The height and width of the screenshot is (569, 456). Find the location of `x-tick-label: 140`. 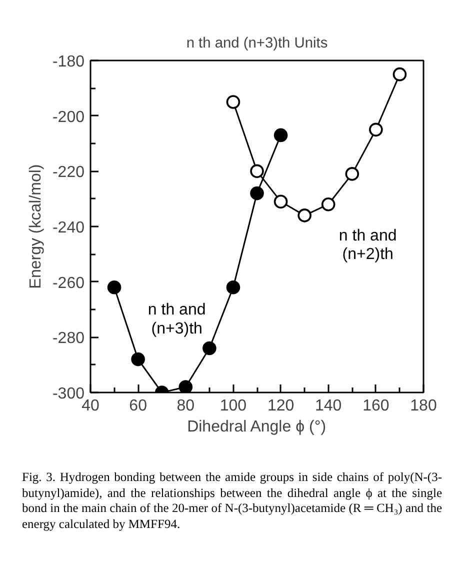

x-tick-label: 140 is located at coordinates (328, 406).